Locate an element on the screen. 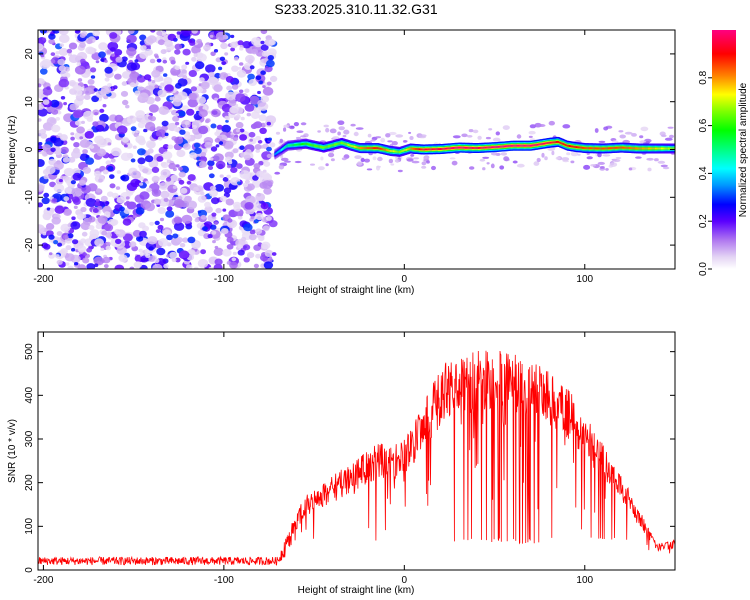 This screenshot has height=600, width=750. colorbar-gradient is located at coordinates (724, 149).